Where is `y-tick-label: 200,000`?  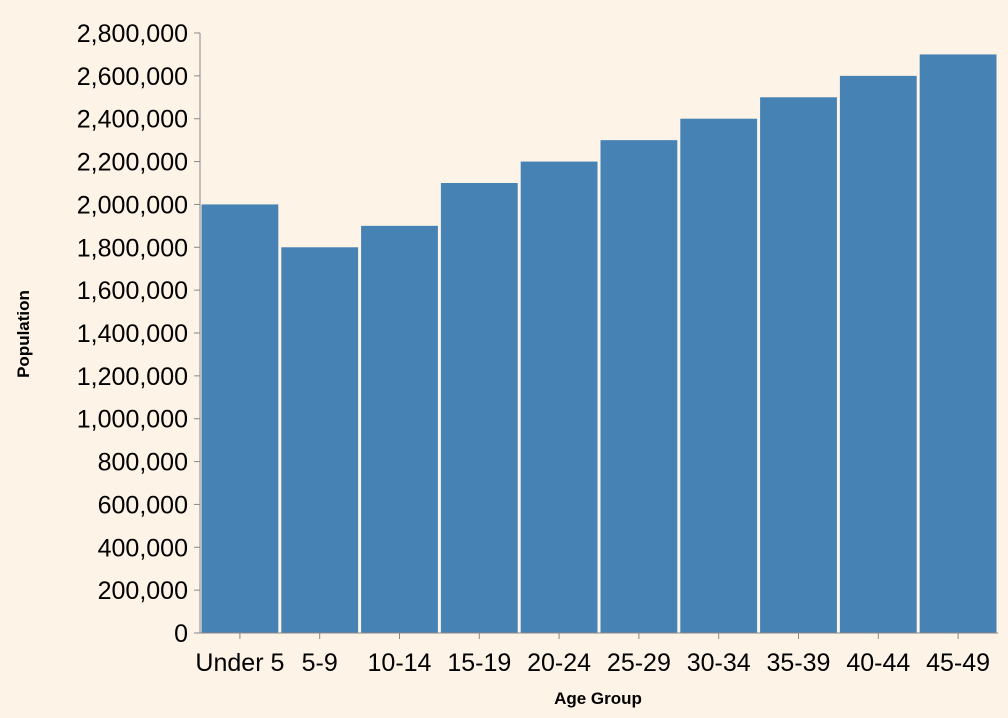
y-tick-label: 200,000 is located at coordinates (143, 591).